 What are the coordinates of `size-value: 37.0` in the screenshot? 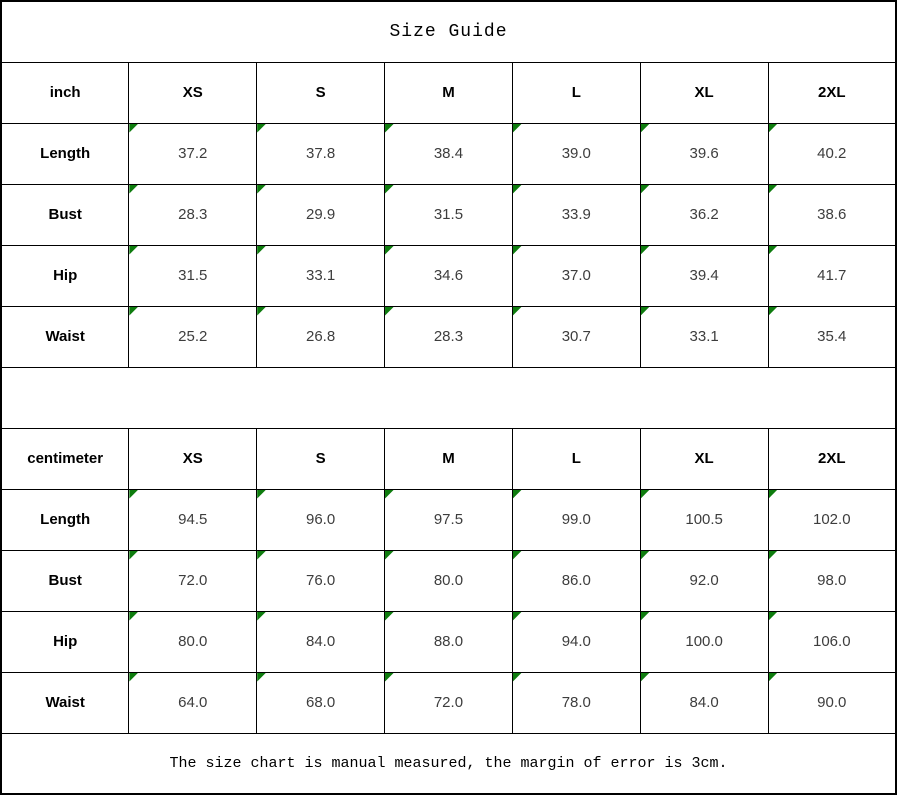 It's located at (576, 275).